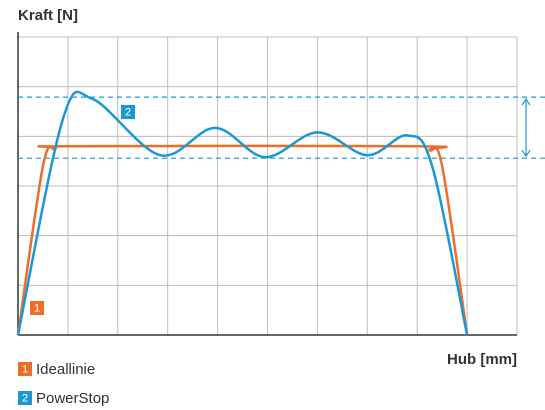 This screenshot has height=410, width=545. What do you see at coordinates (48, 15) in the screenshot?
I see `chart-title: Kraft [N]` at bounding box center [48, 15].